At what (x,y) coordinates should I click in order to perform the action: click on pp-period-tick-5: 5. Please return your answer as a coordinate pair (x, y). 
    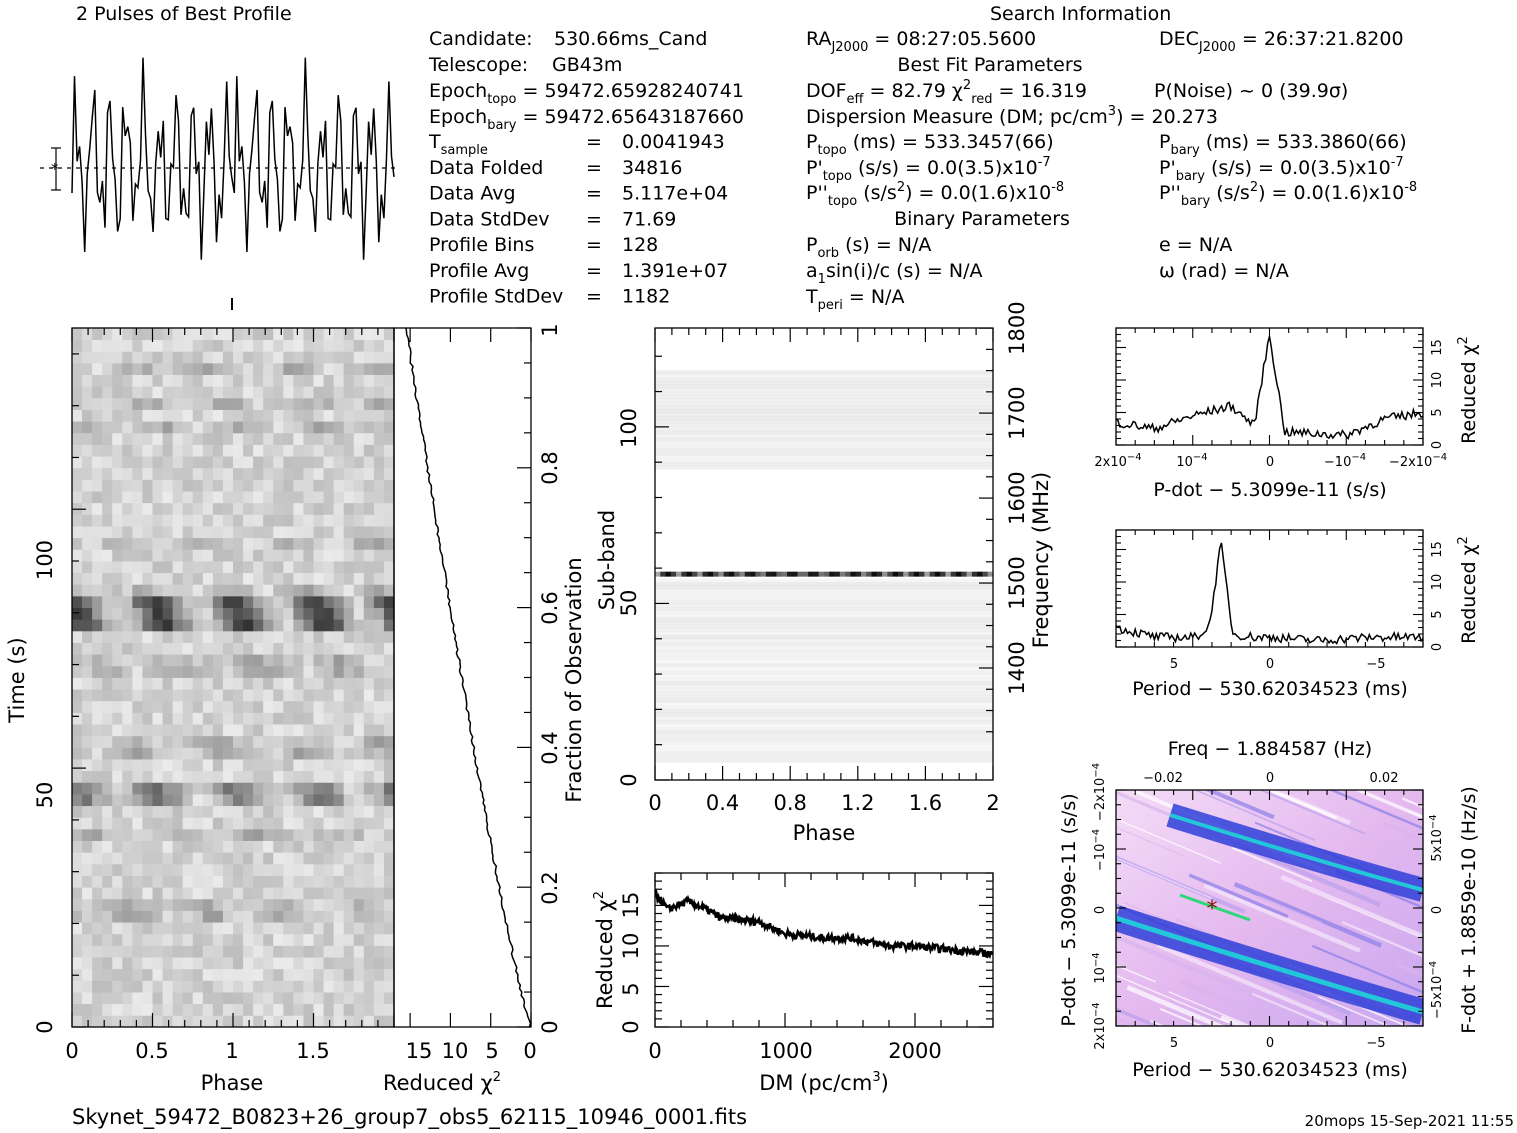
    Looking at the image, I should click on (1174, 1043).